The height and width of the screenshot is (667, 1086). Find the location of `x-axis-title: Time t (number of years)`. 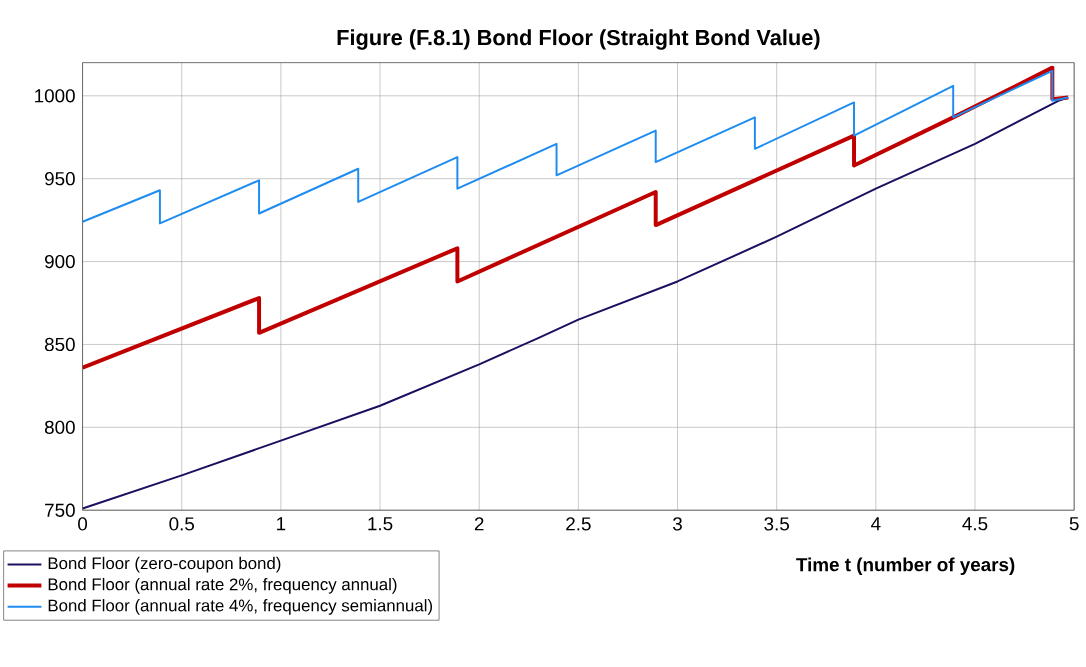

x-axis-title: Time t (number of years) is located at coordinates (905, 566).